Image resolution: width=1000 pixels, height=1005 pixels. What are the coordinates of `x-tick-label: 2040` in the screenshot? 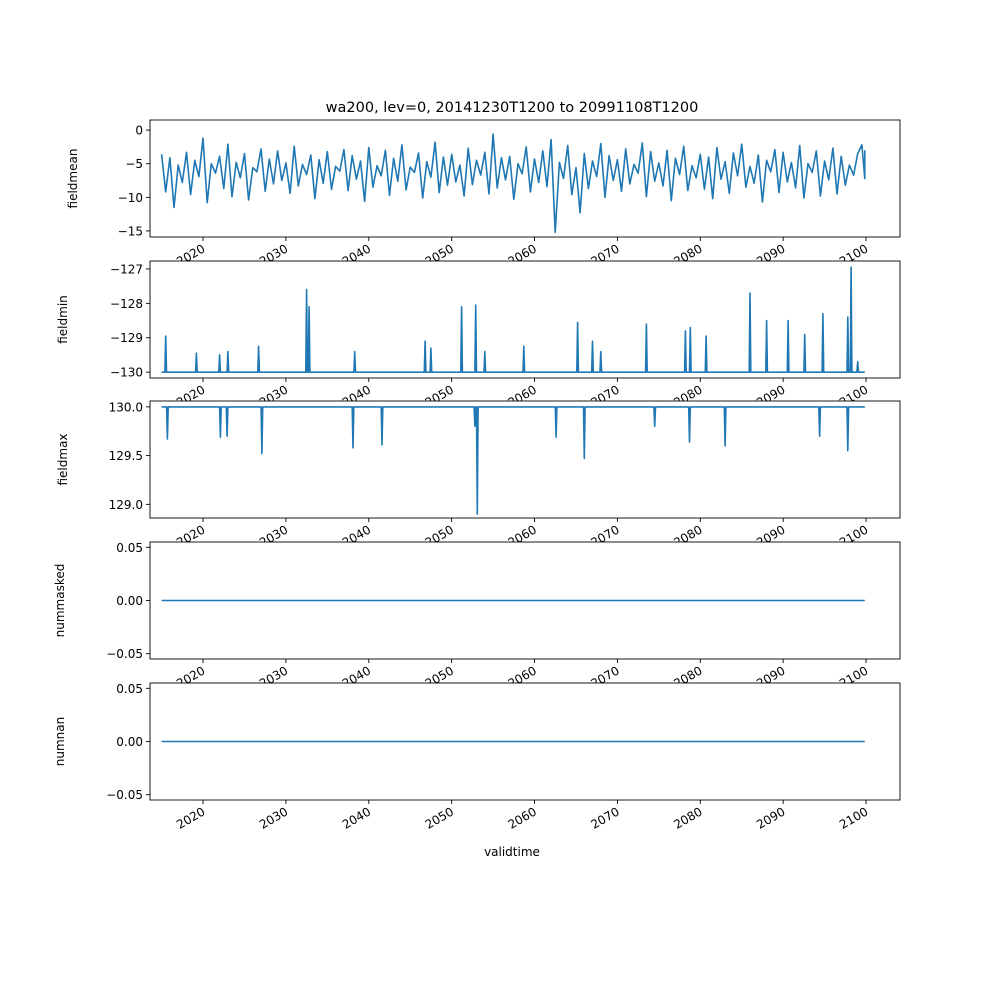 It's located at (356, 817).